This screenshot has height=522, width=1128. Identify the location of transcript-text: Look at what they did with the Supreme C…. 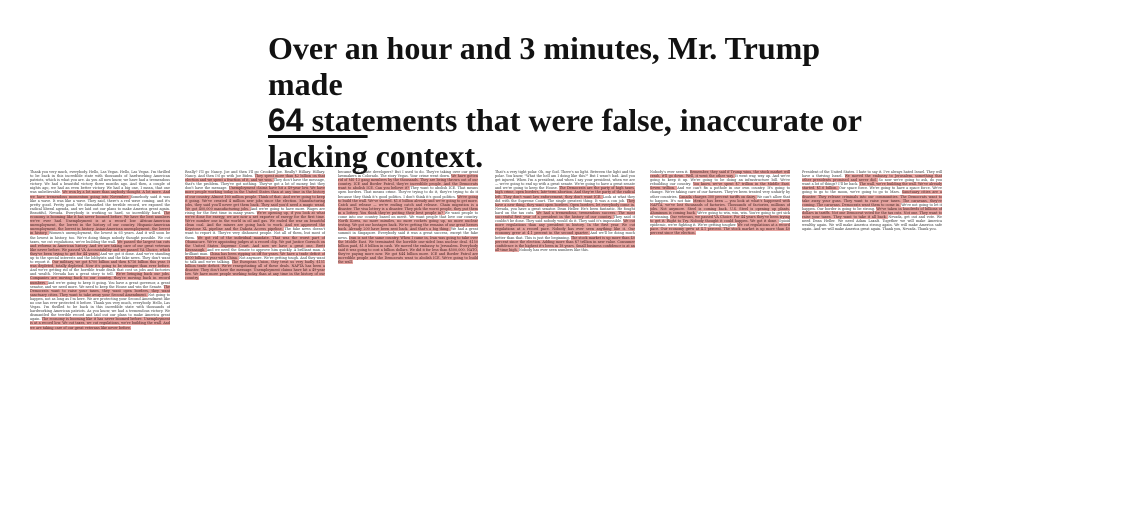
(565, 198).